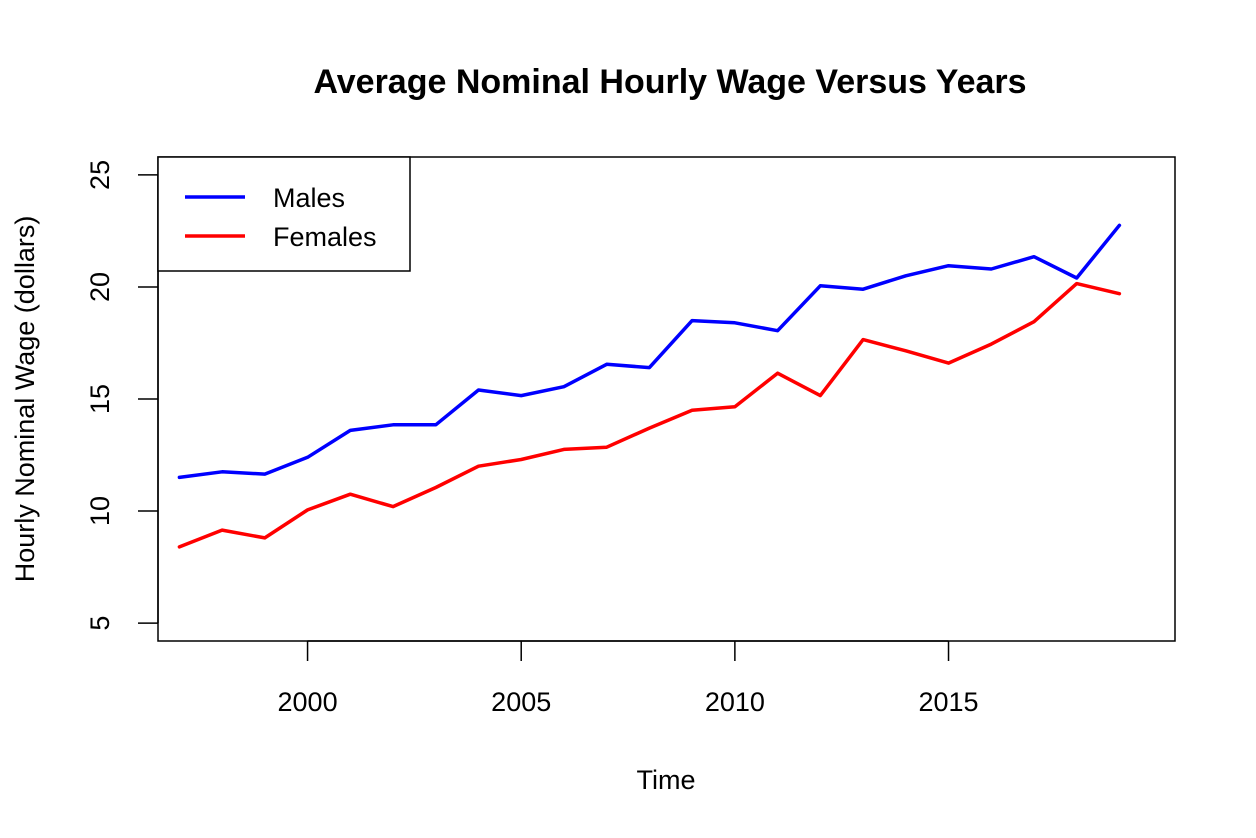 The height and width of the screenshot is (838, 1256). Describe the element at coordinates (735, 702) in the screenshot. I see `x-tick-label: 2010` at that location.